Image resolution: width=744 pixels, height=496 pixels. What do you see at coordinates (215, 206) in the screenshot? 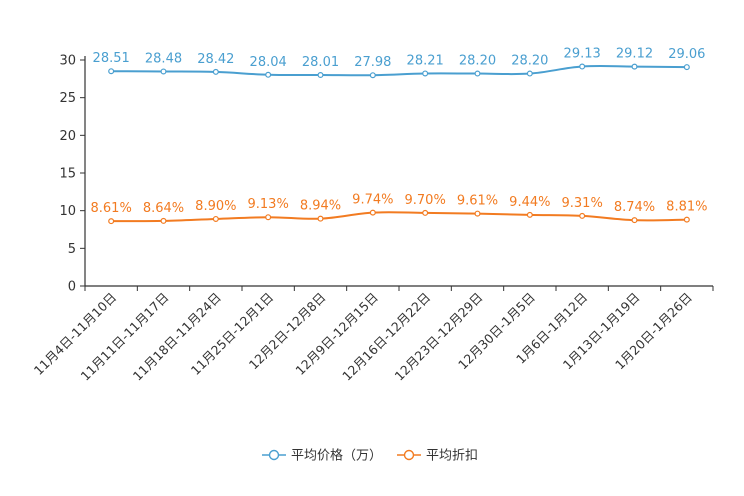
I see `data-label: 8.90%` at bounding box center [215, 206].